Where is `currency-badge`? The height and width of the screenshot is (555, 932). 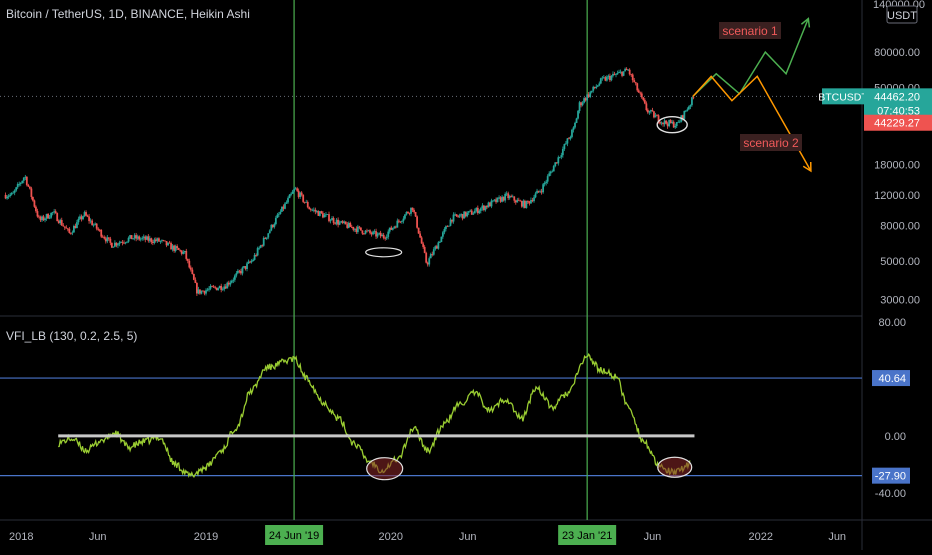 currency-badge is located at coordinates (902, 14).